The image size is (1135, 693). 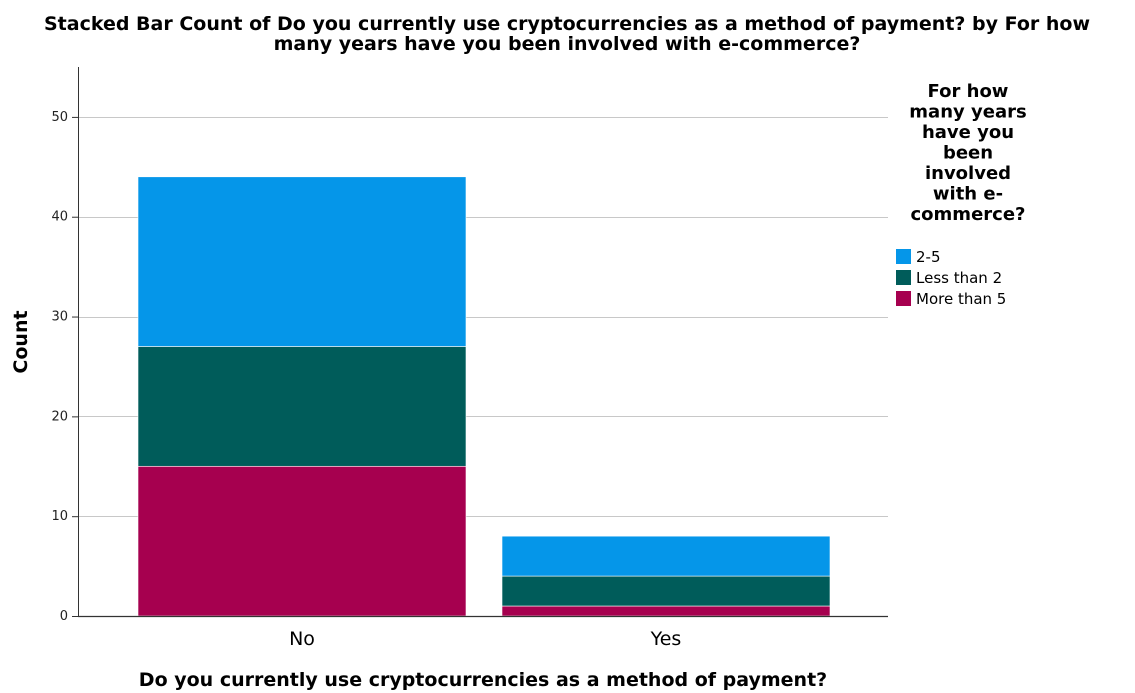 What do you see at coordinates (968, 153) in the screenshot?
I see `legend-title-line: been` at bounding box center [968, 153].